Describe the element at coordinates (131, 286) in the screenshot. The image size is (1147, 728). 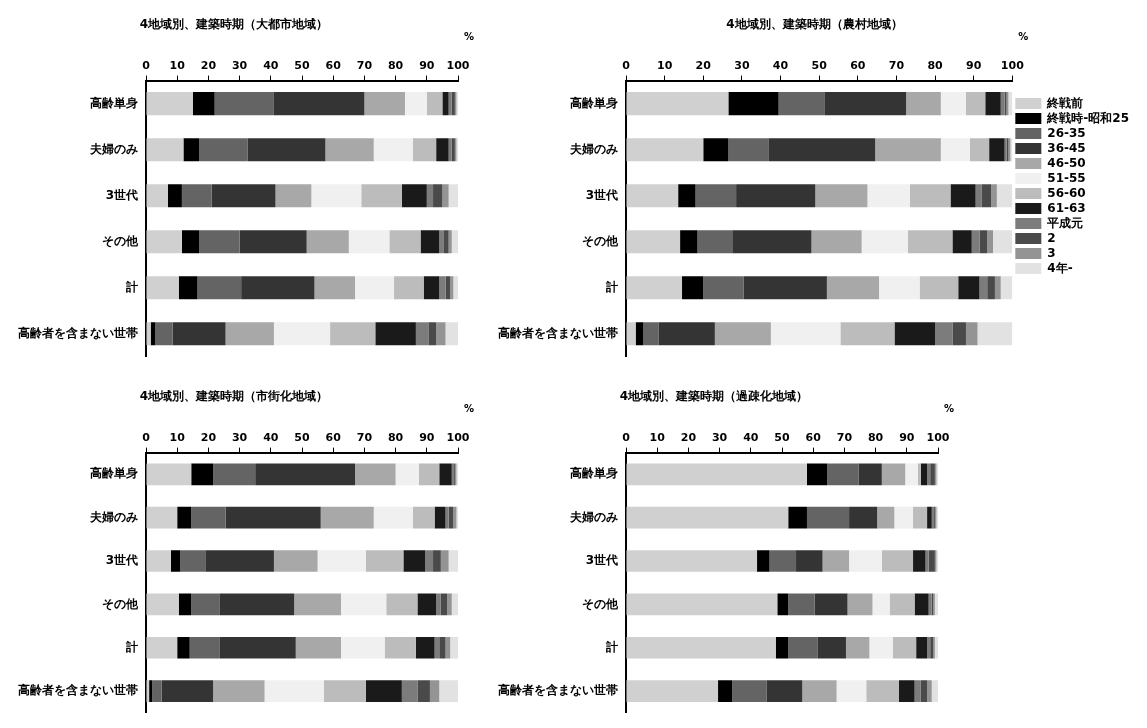
I see `y-tick-label: 計` at that location.